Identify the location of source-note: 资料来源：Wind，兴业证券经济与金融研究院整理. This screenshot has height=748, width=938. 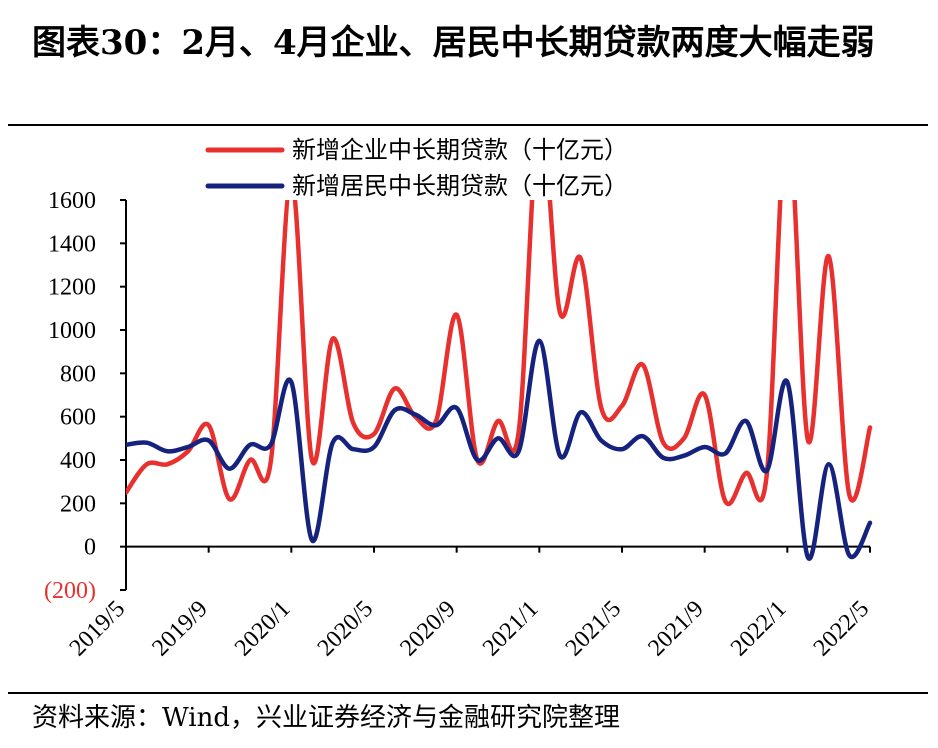
(326, 718).